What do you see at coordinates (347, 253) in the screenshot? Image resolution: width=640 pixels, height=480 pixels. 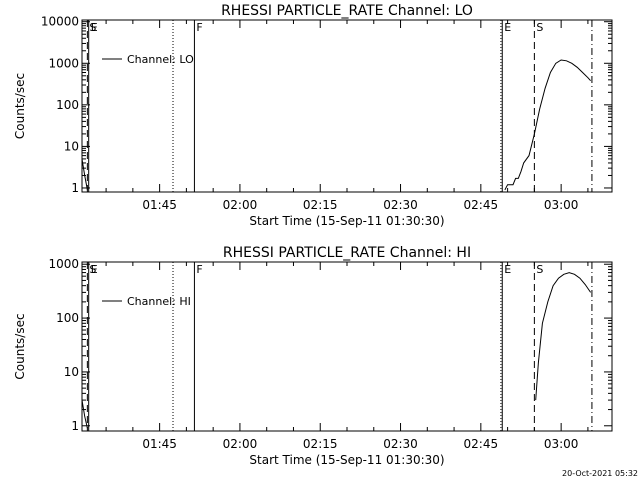 I see `chart-title: RHESSI PARTICLE_RATE Channel: HI` at bounding box center [347, 253].